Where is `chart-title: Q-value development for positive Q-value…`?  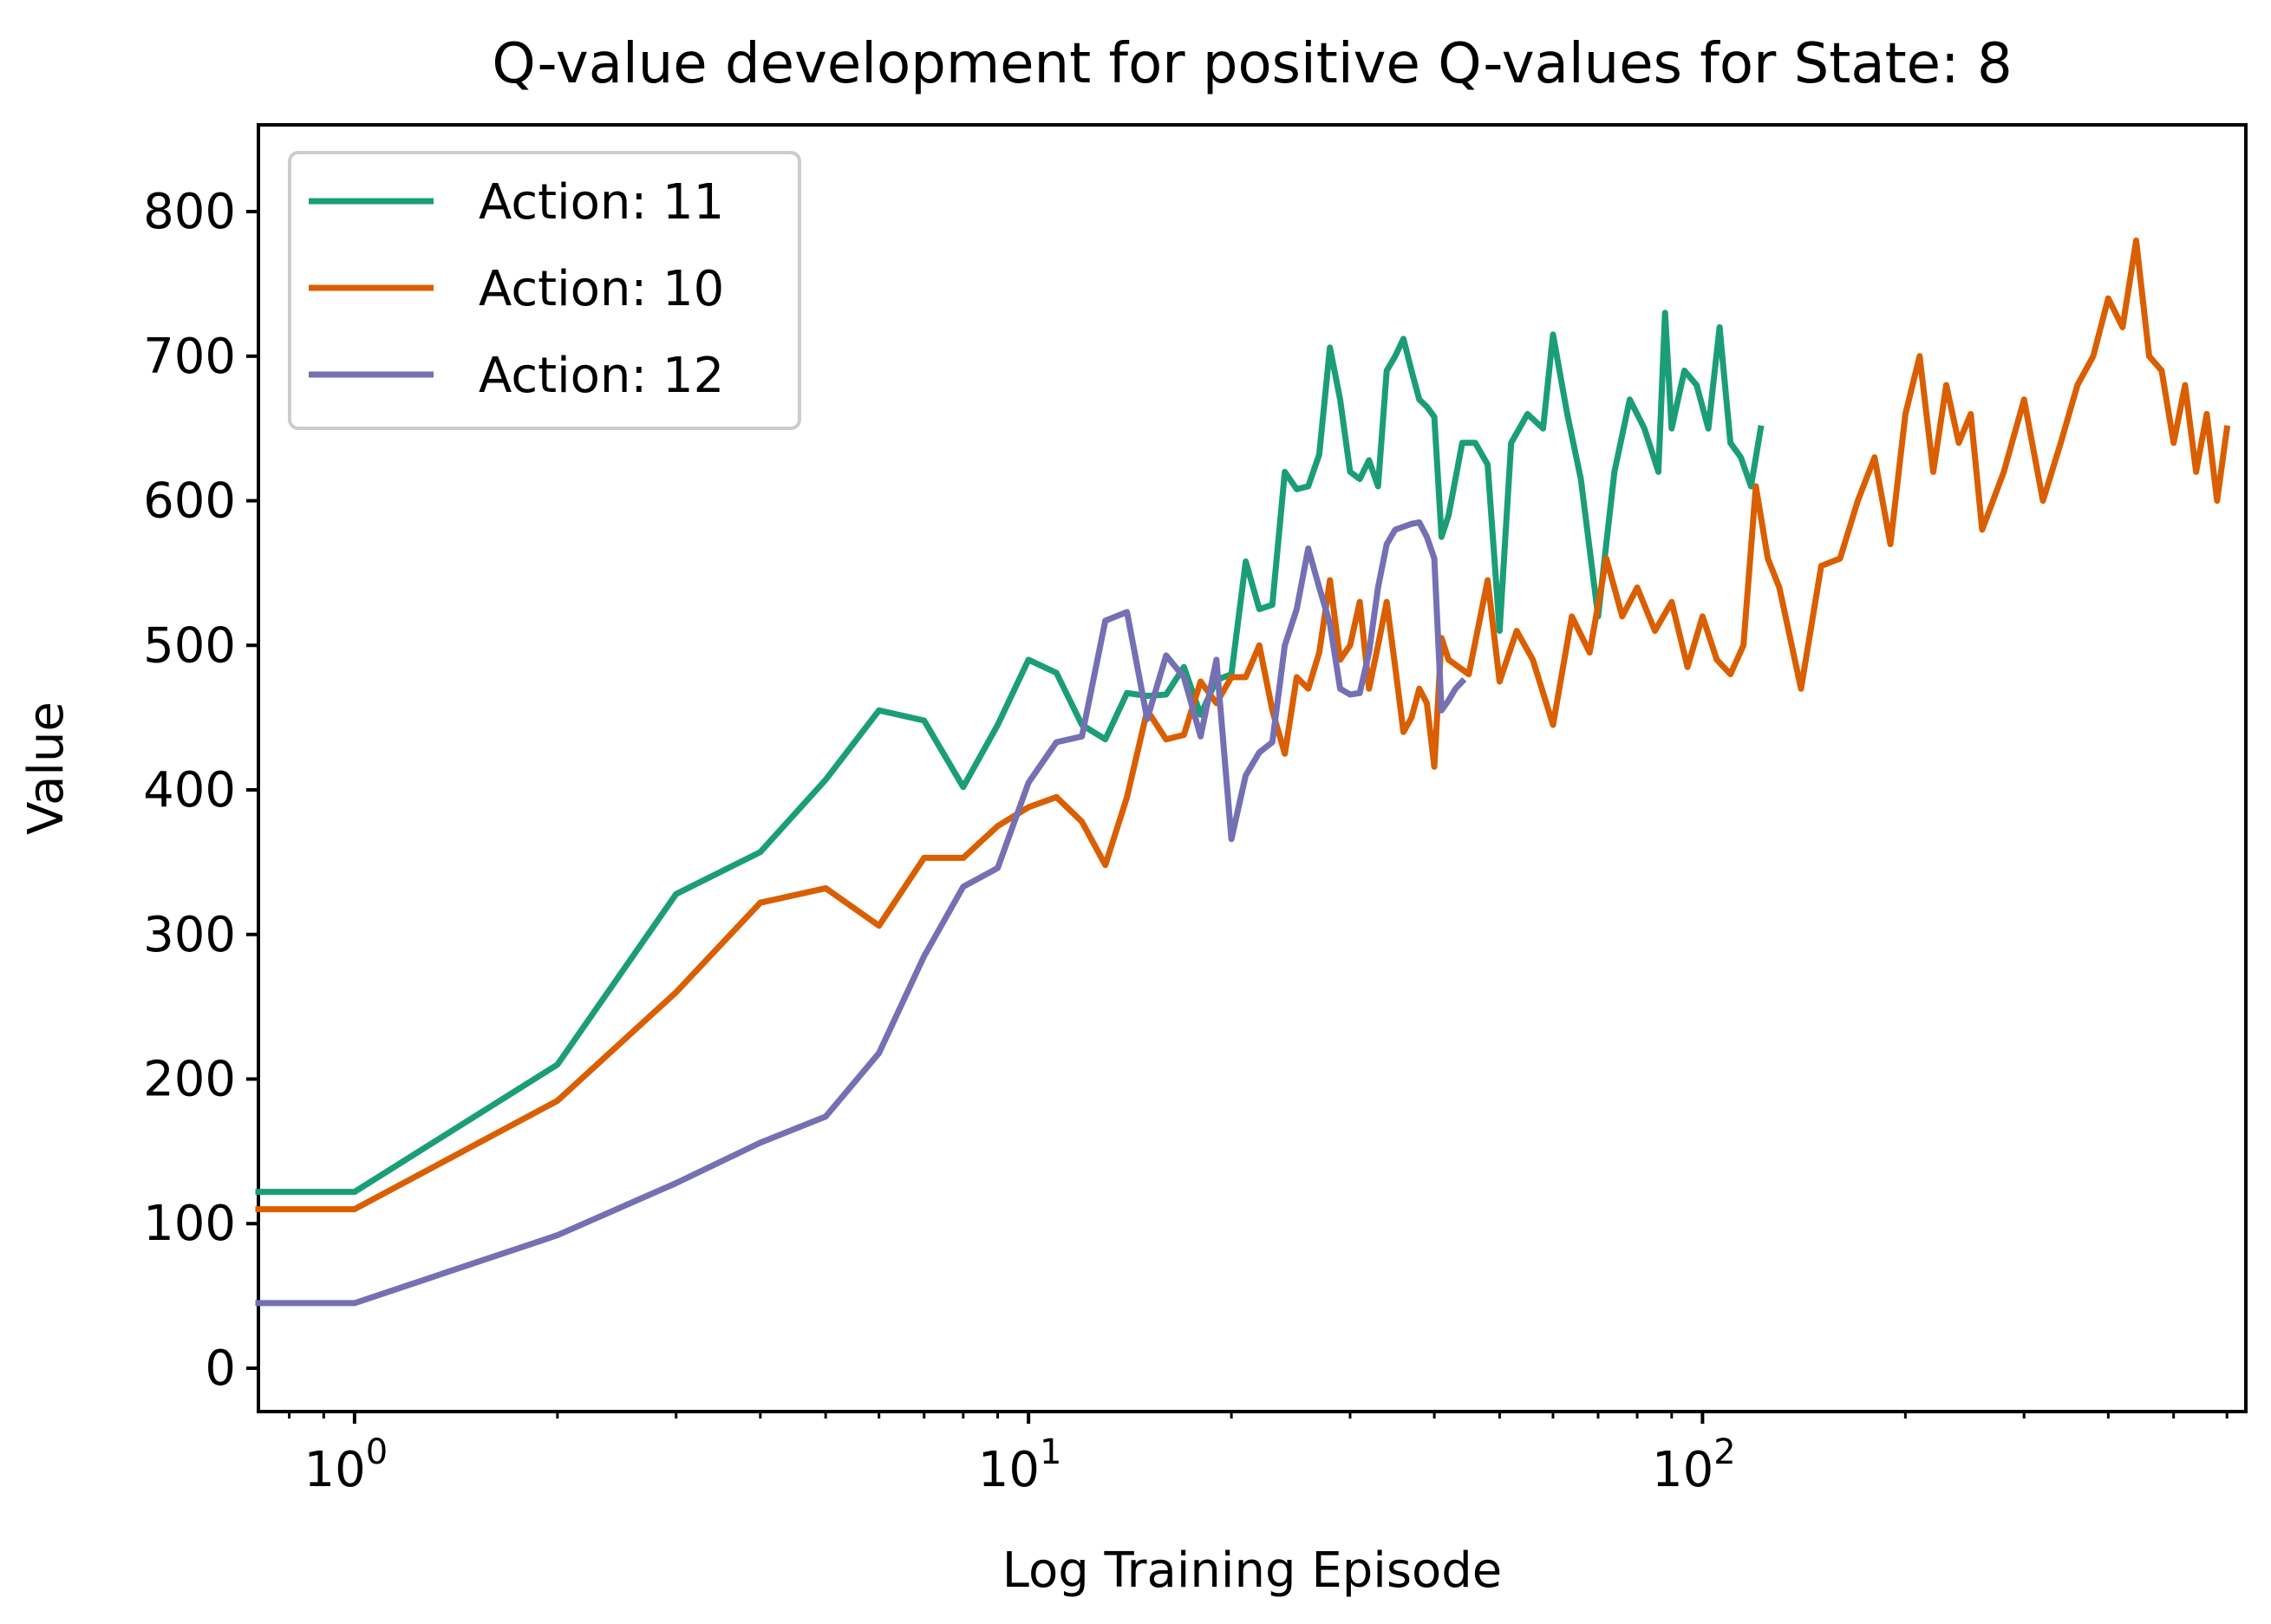 chart-title: Q-value development for positive Q-value… is located at coordinates (1252, 64).